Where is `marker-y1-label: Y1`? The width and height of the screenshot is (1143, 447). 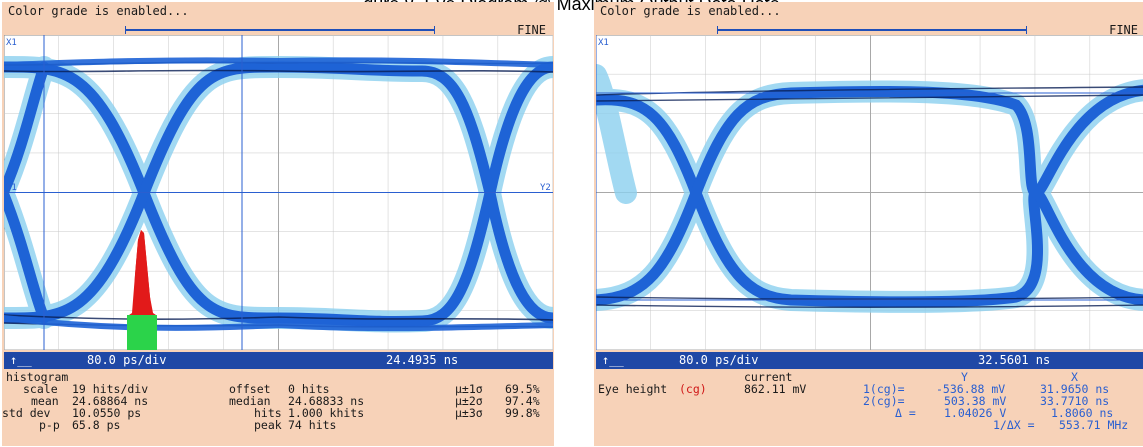
marker-y1-label: Y1 is located at coordinates (11, 188).